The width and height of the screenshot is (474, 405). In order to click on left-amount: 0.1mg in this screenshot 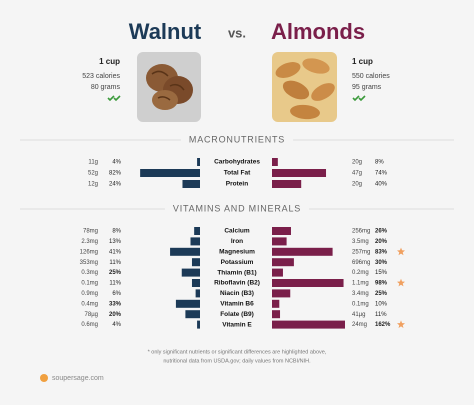, I will do `click(89, 284)`.